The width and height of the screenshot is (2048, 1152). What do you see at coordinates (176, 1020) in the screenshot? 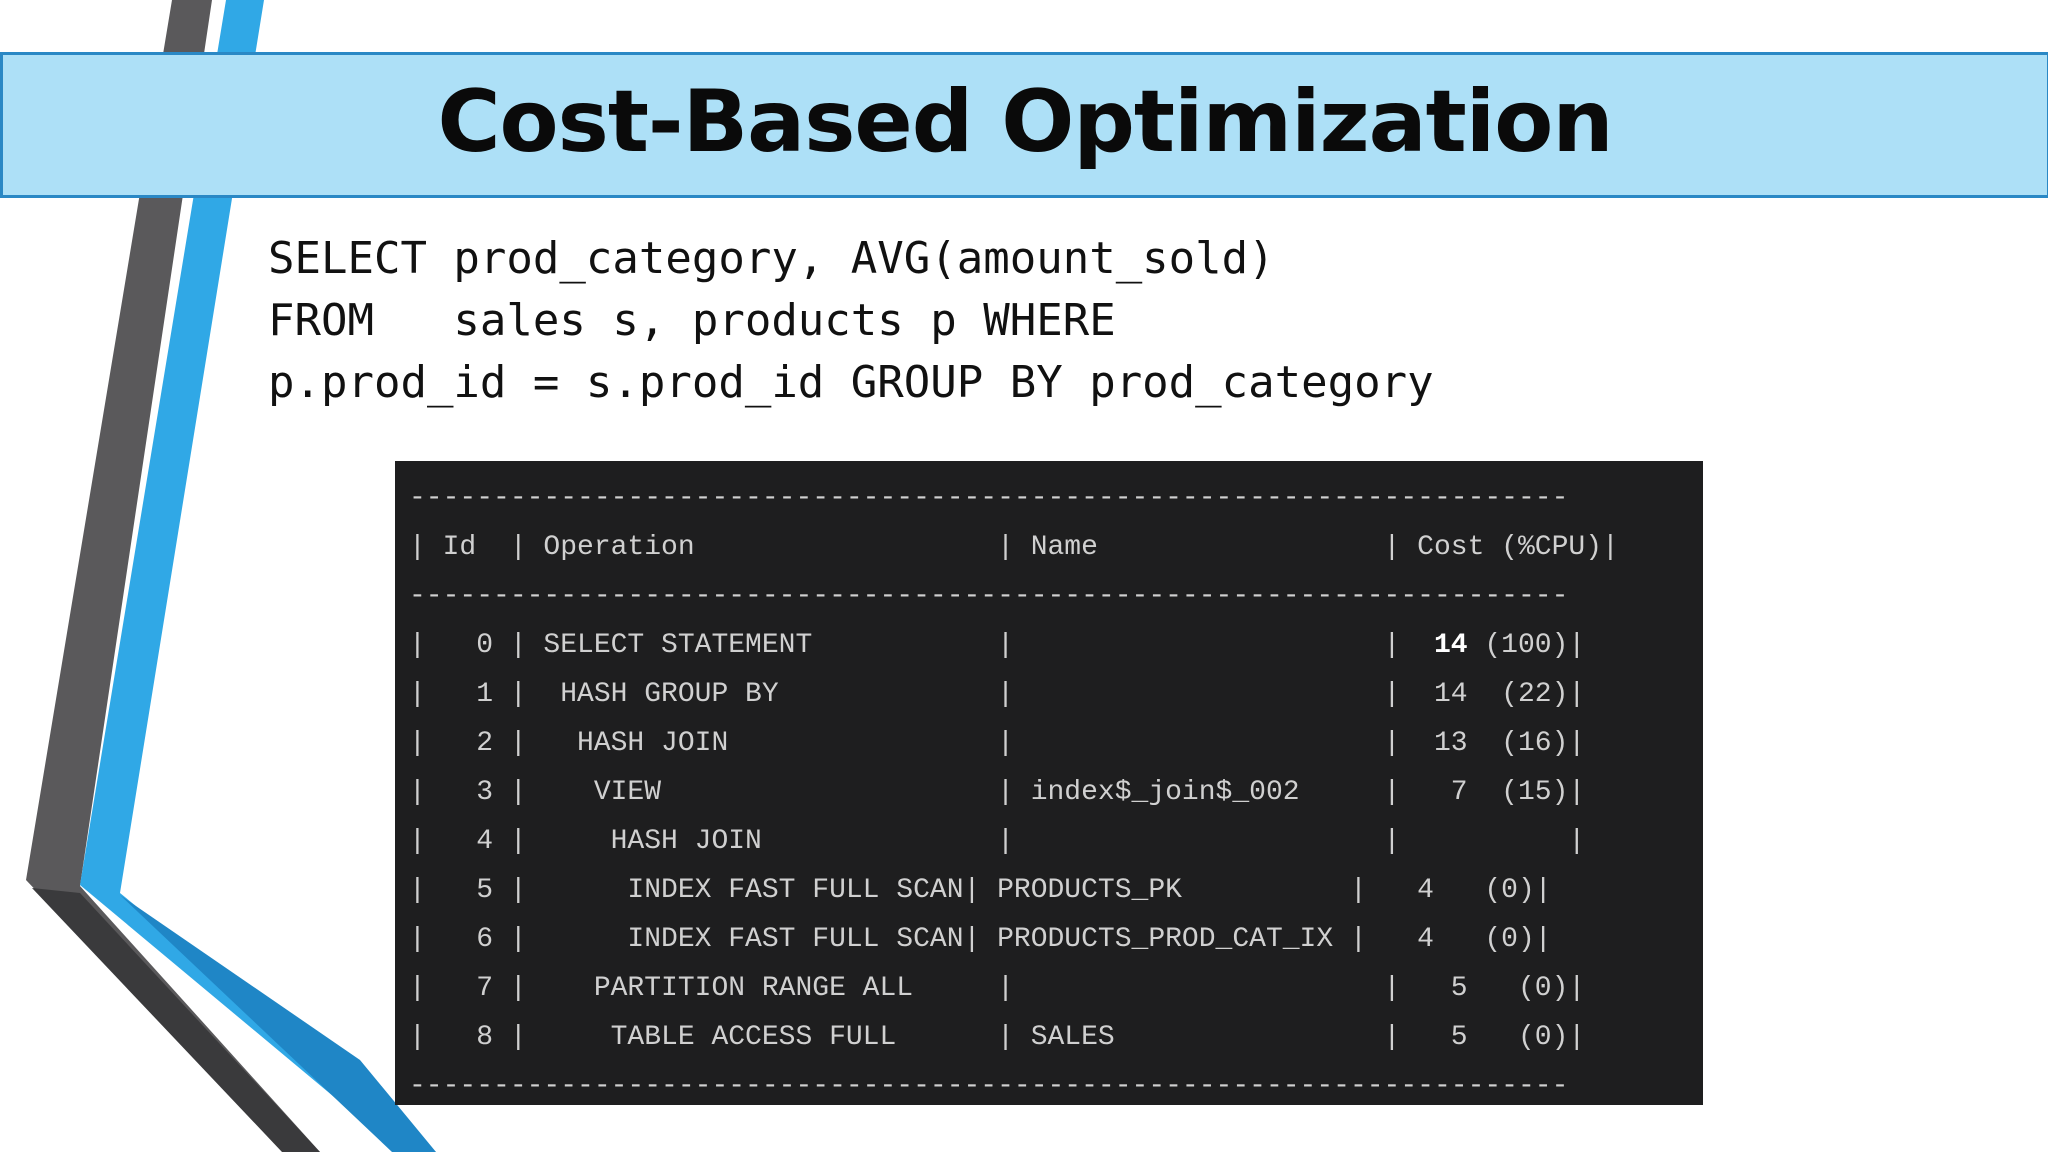
I see `dark-stripe` at bounding box center [176, 1020].